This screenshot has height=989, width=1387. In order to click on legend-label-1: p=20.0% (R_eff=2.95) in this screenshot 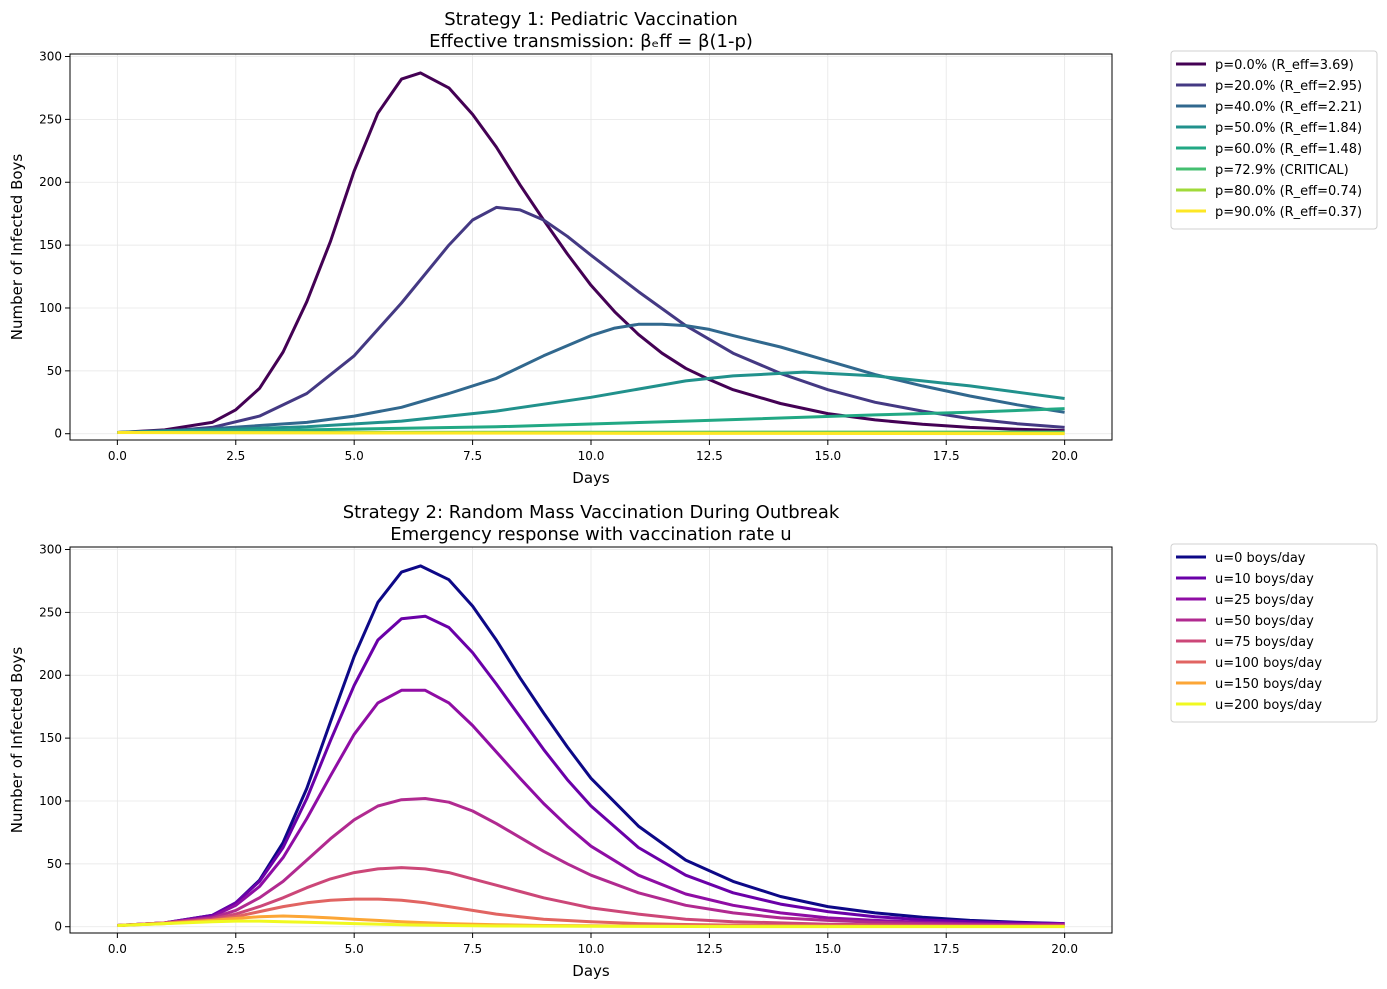, I will do `click(1288, 86)`.